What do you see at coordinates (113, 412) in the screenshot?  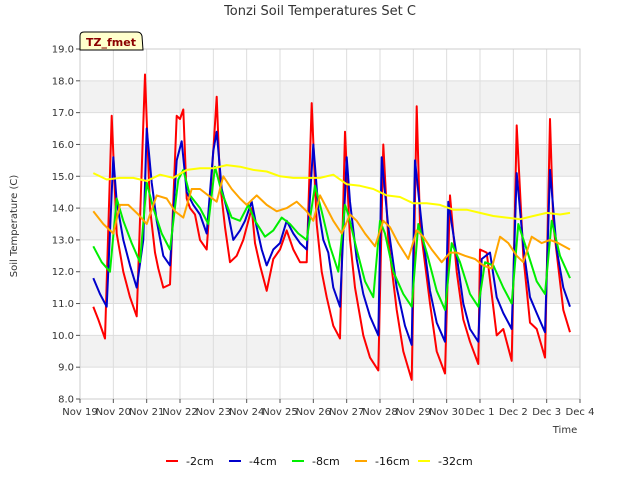 I see `x-tick-label: Nov 20` at bounding box center [113, 412].